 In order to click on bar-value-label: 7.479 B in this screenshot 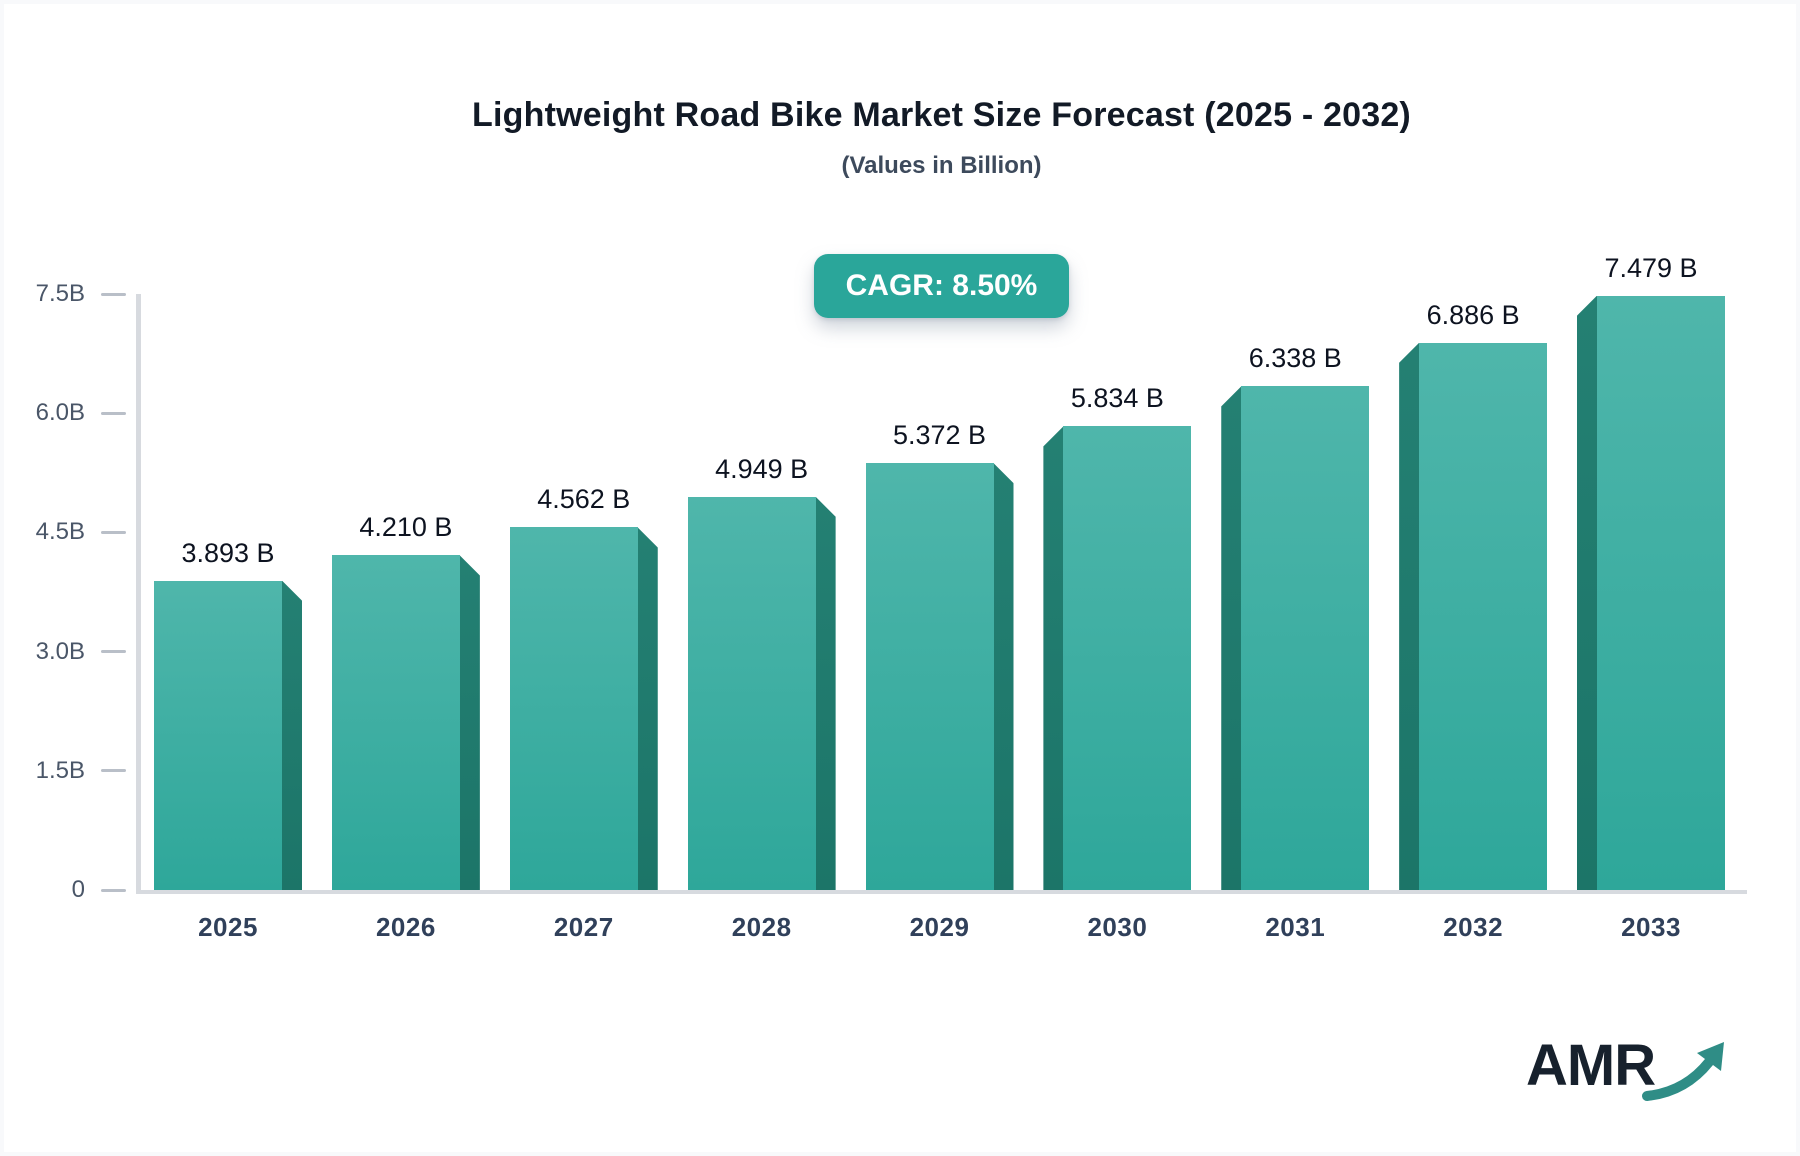, I will do `click(1651, 267)`.